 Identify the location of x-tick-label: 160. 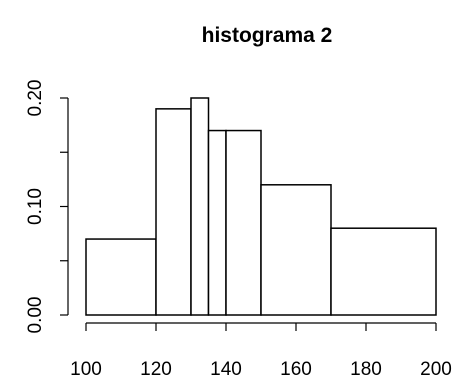
(296, 369).